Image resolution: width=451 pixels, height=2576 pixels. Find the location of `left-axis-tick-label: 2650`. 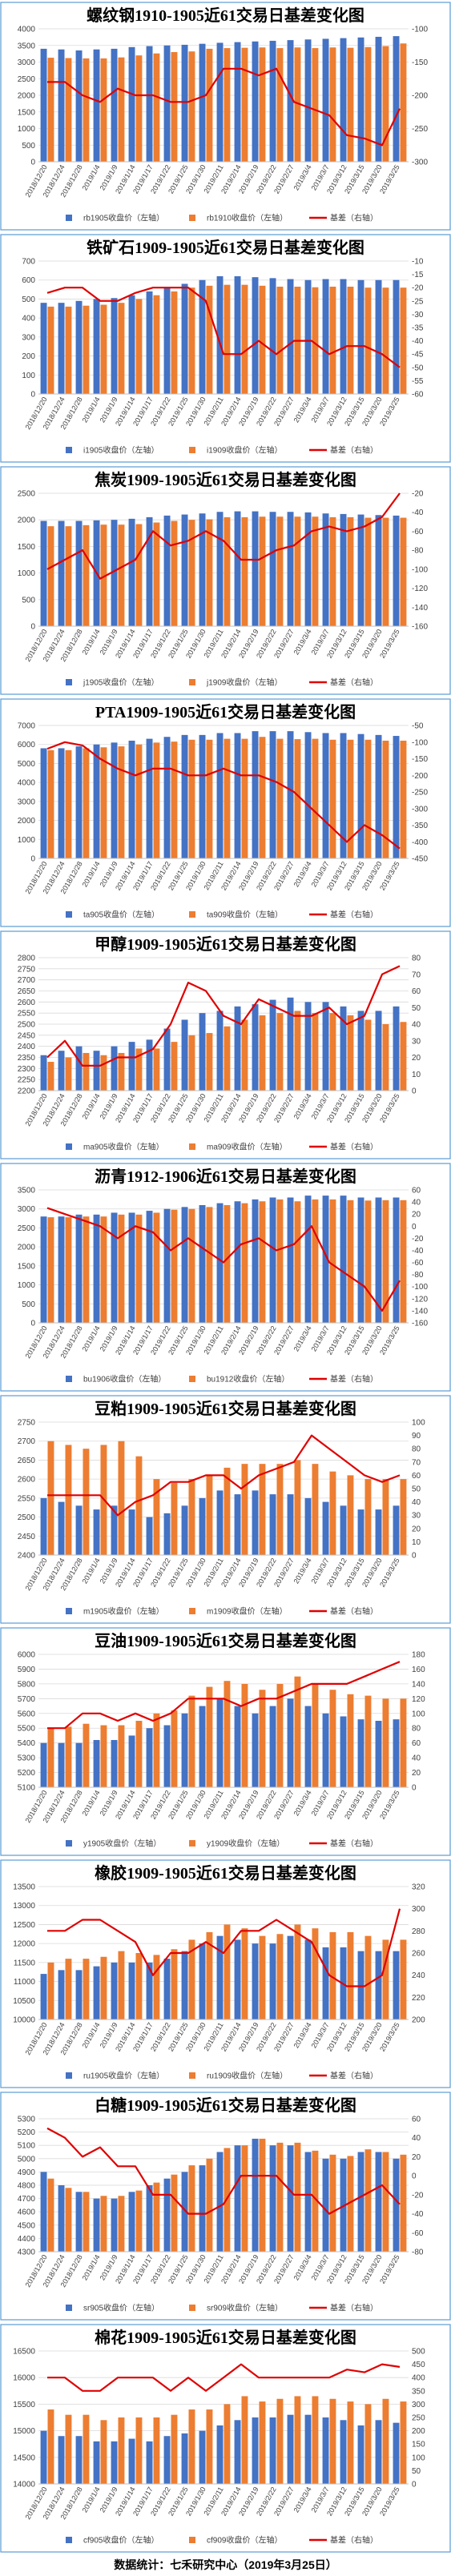

left-axis-tick-label: 2650 is located at coordinates (27, 1461).